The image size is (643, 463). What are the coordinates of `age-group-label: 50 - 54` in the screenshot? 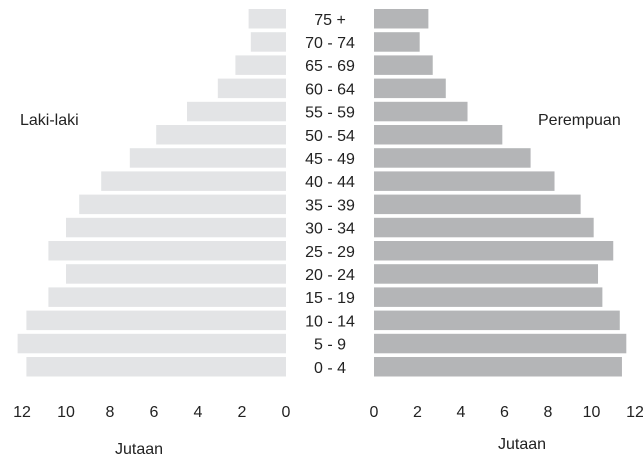 It's located at (330, 136).